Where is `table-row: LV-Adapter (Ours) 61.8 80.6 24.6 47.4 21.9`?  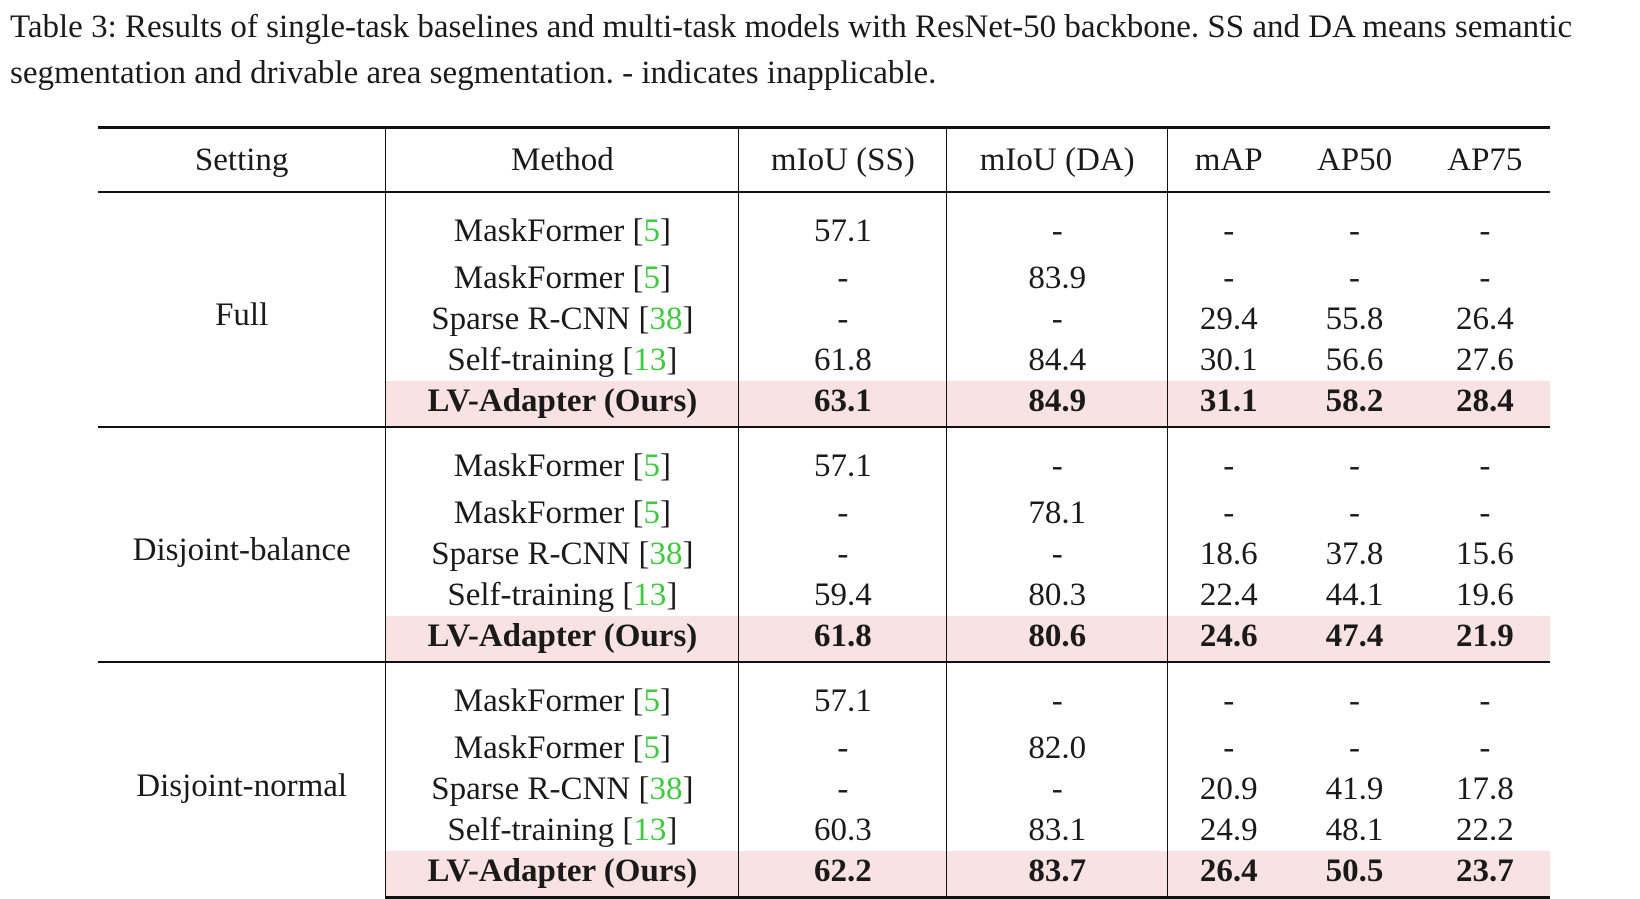
table-row: LV-Adapter (Ours) 61.8 80.6 24.6 47.4 21.9 is located at coordinates (824, 639).